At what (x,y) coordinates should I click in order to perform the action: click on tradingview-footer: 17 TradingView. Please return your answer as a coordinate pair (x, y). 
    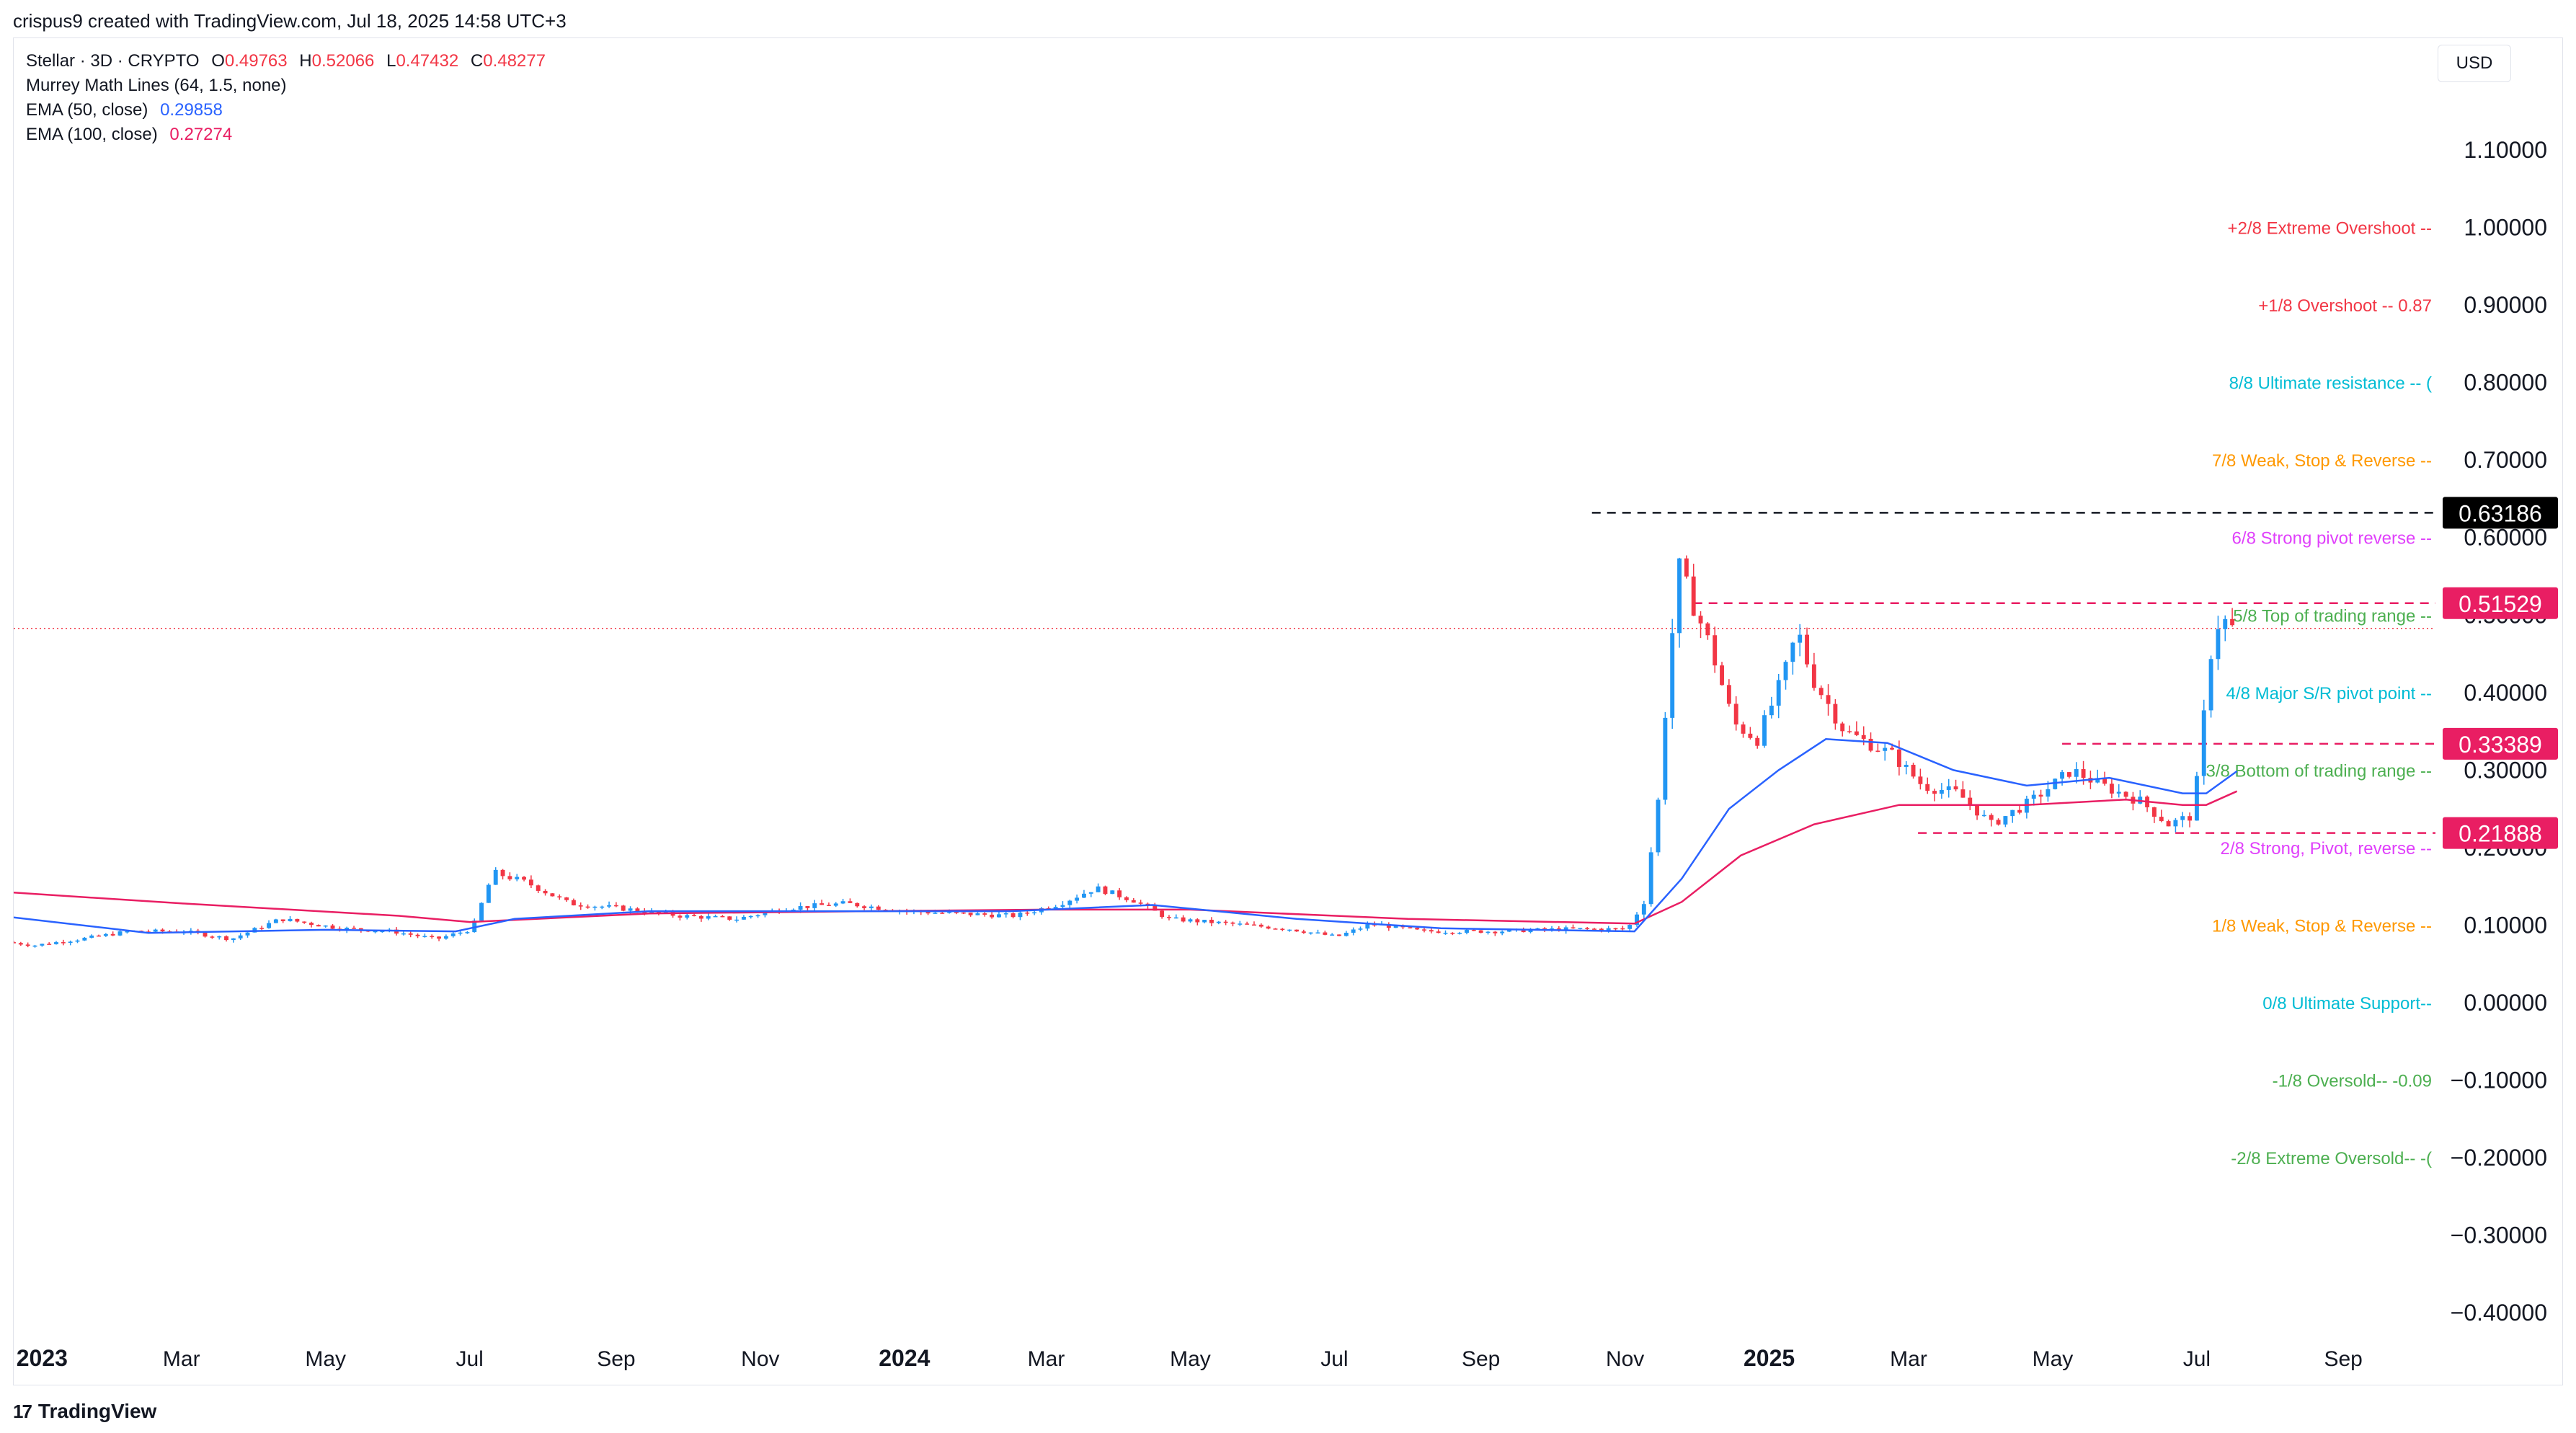
    Looking at the image, I should click on (84, 1411).